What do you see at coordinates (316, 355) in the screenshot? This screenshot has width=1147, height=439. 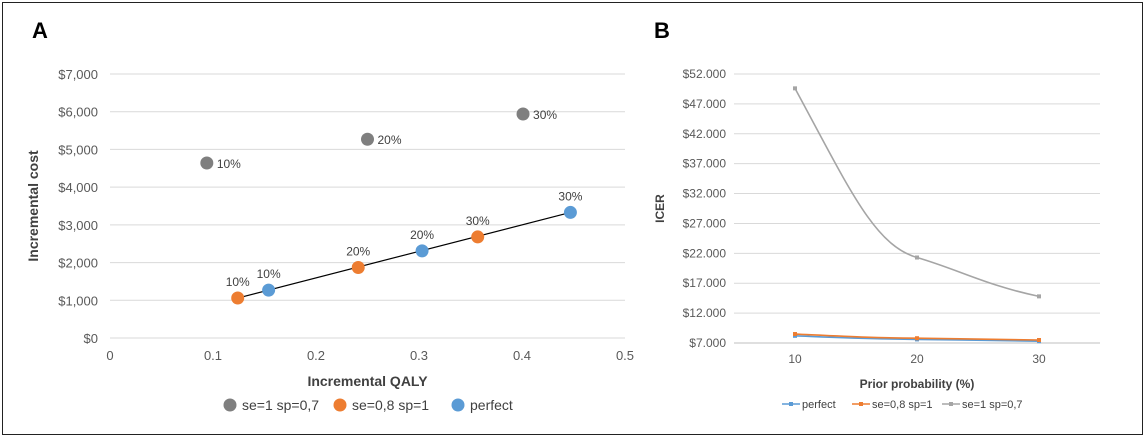 I see `x-tick-label: 0.2` at bounding box center [316, 355].